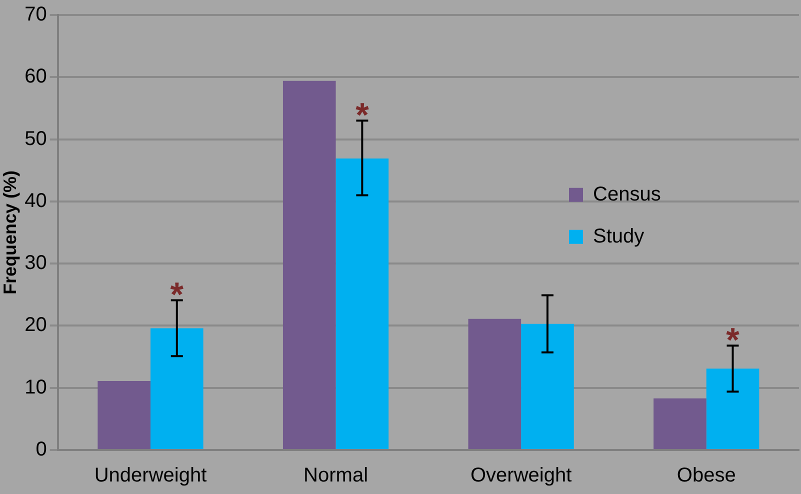  Describe the element at coordinates (151, 475) in the screenshot. I see `x-tick-label: Underweight` at that location.